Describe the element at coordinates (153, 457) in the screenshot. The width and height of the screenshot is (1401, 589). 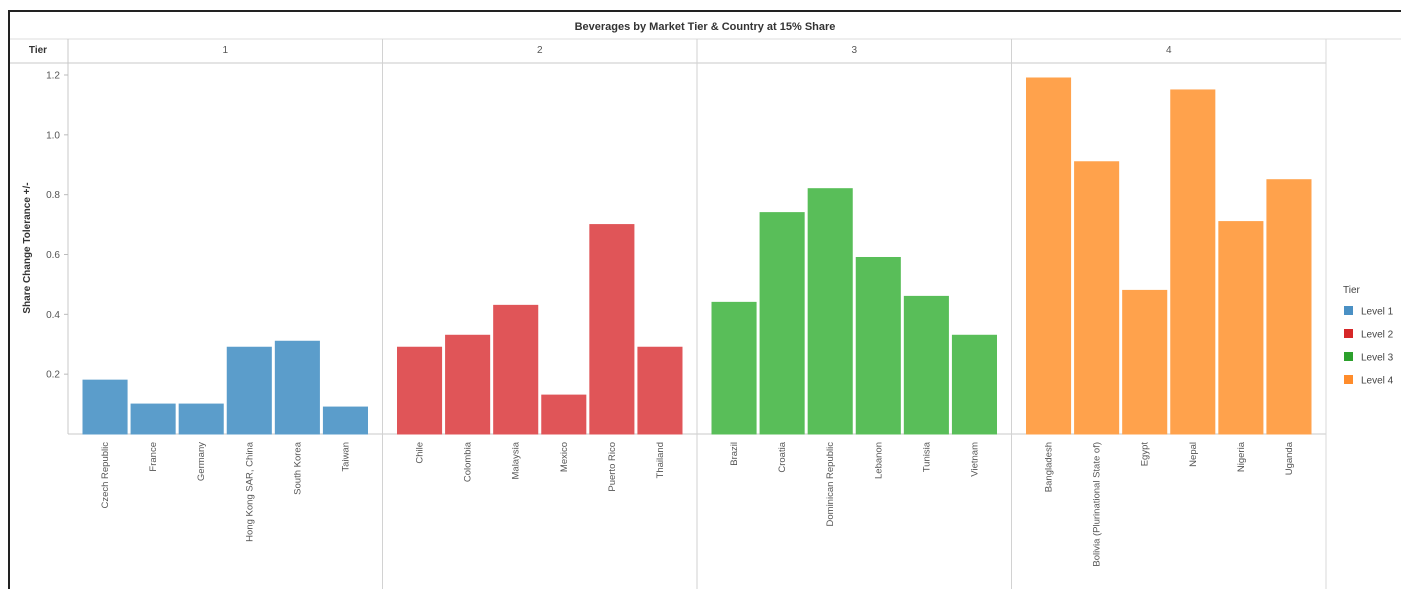
I see `x-tick-label: France` at that location.